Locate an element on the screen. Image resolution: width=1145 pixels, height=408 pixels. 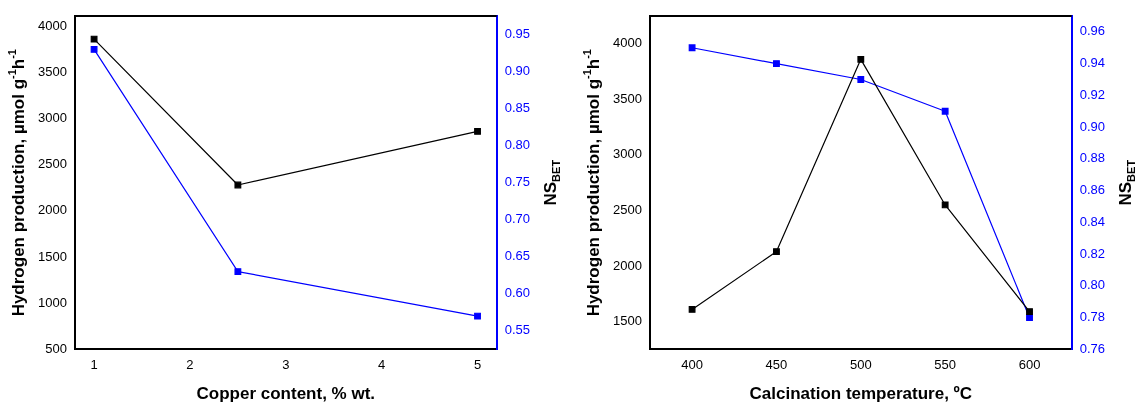
x-axis-title: Copper content, % wt. is located at coordinates (286, 393).